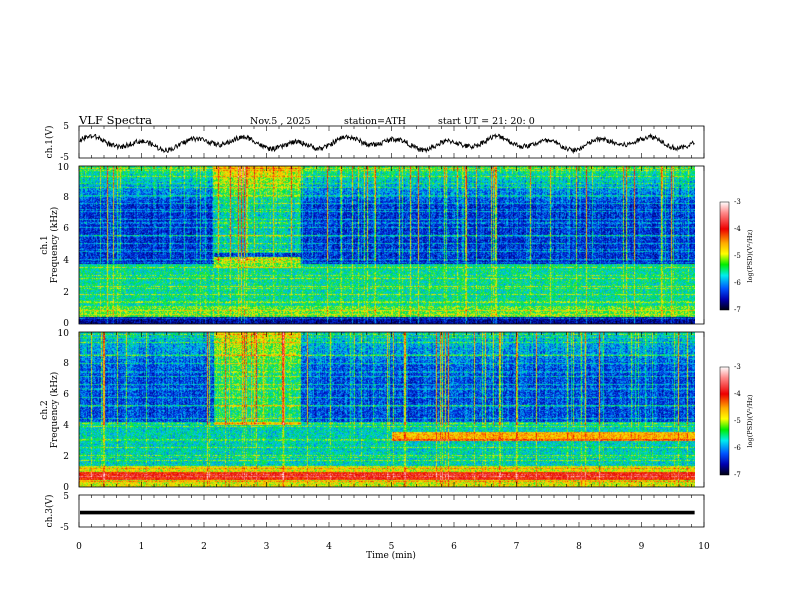 This screenshot has width=792, height=612. What do you see at coordinates (54, 245) in the screenshot?
I see `ch1-spec-freq-label: Frequency (kHz)` at bounding box center [54, 245].